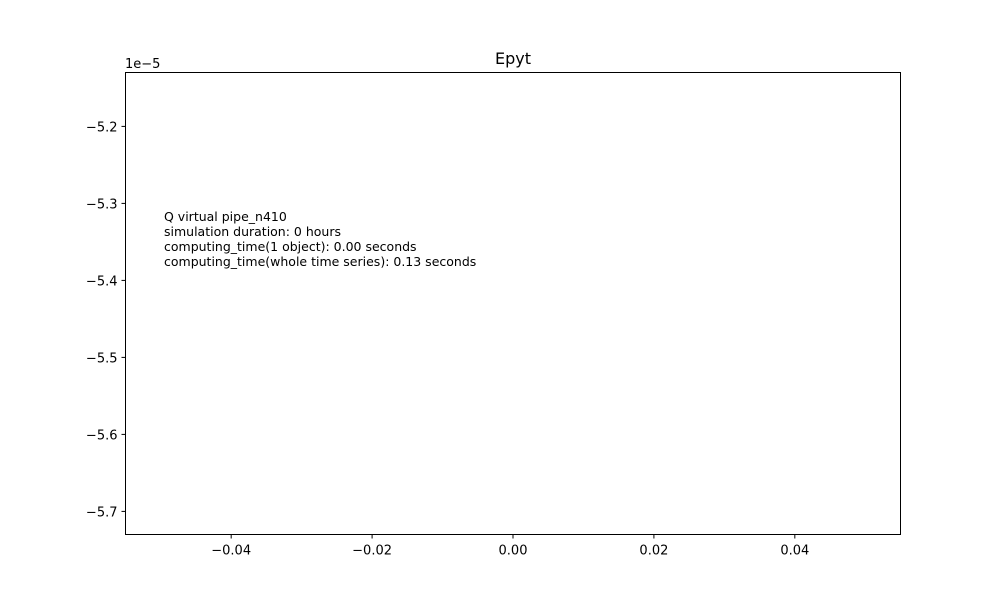 This screenshot has width=1000, height=600. I want to click on y-offset-label: 1e−5, so click(142, 64).